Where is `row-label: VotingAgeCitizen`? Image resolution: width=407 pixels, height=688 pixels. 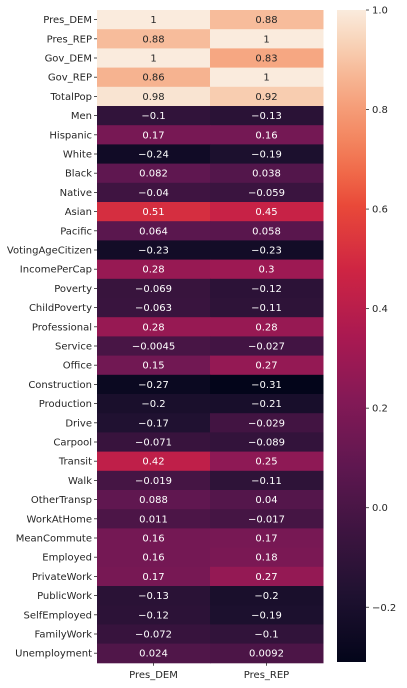
row-label: VotingAgeCitizen is located at coordinates (49, 251).